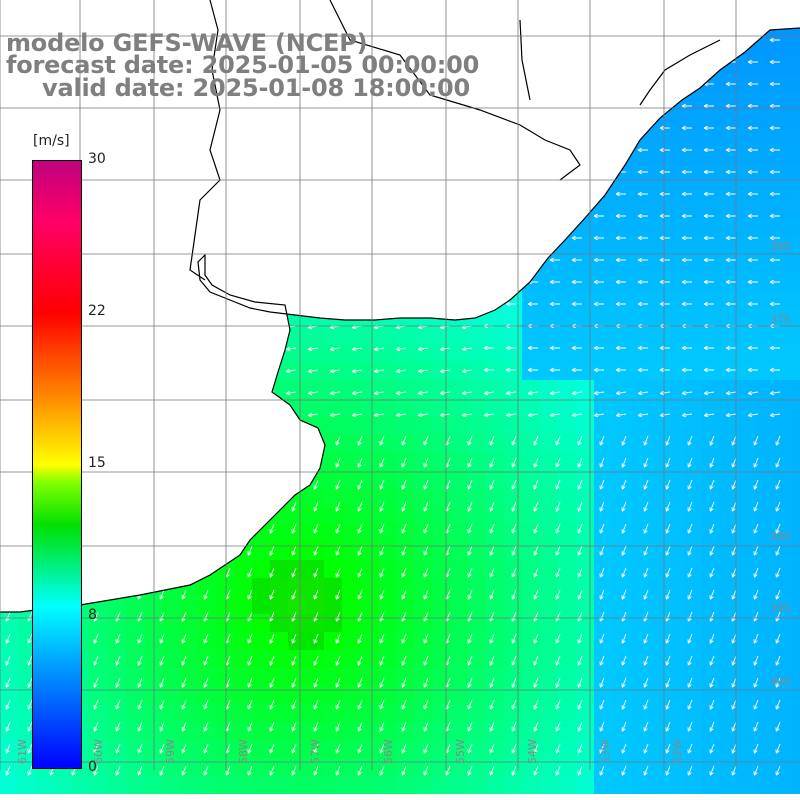 The height and width of the screenshot is (800, 800). I want to click on title-forecast-date: forecast date: 2025-01-05 00:00:00, so click(243, 65).